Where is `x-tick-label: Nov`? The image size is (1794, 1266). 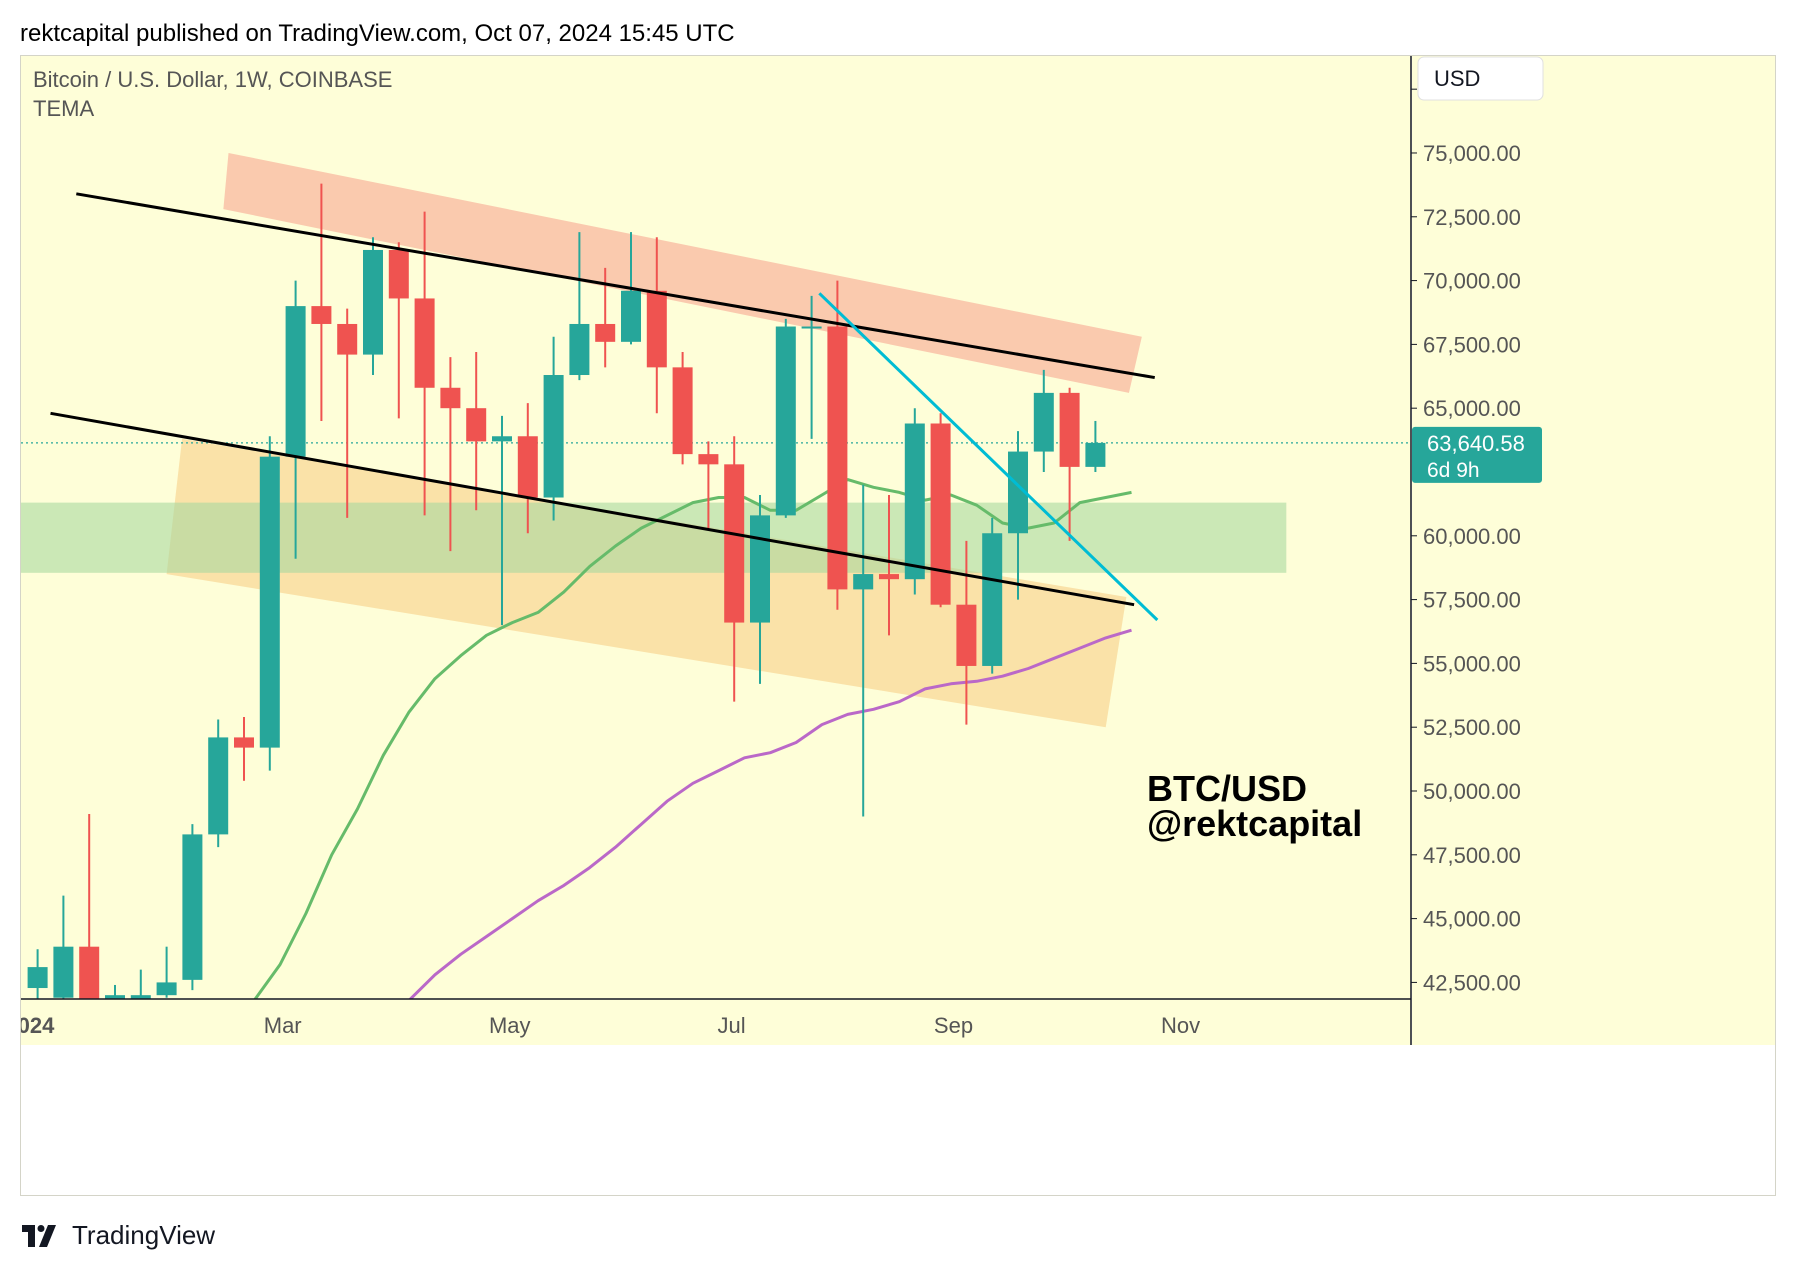
x-tick-label: Nov is located at coordinates (1180, 1025).